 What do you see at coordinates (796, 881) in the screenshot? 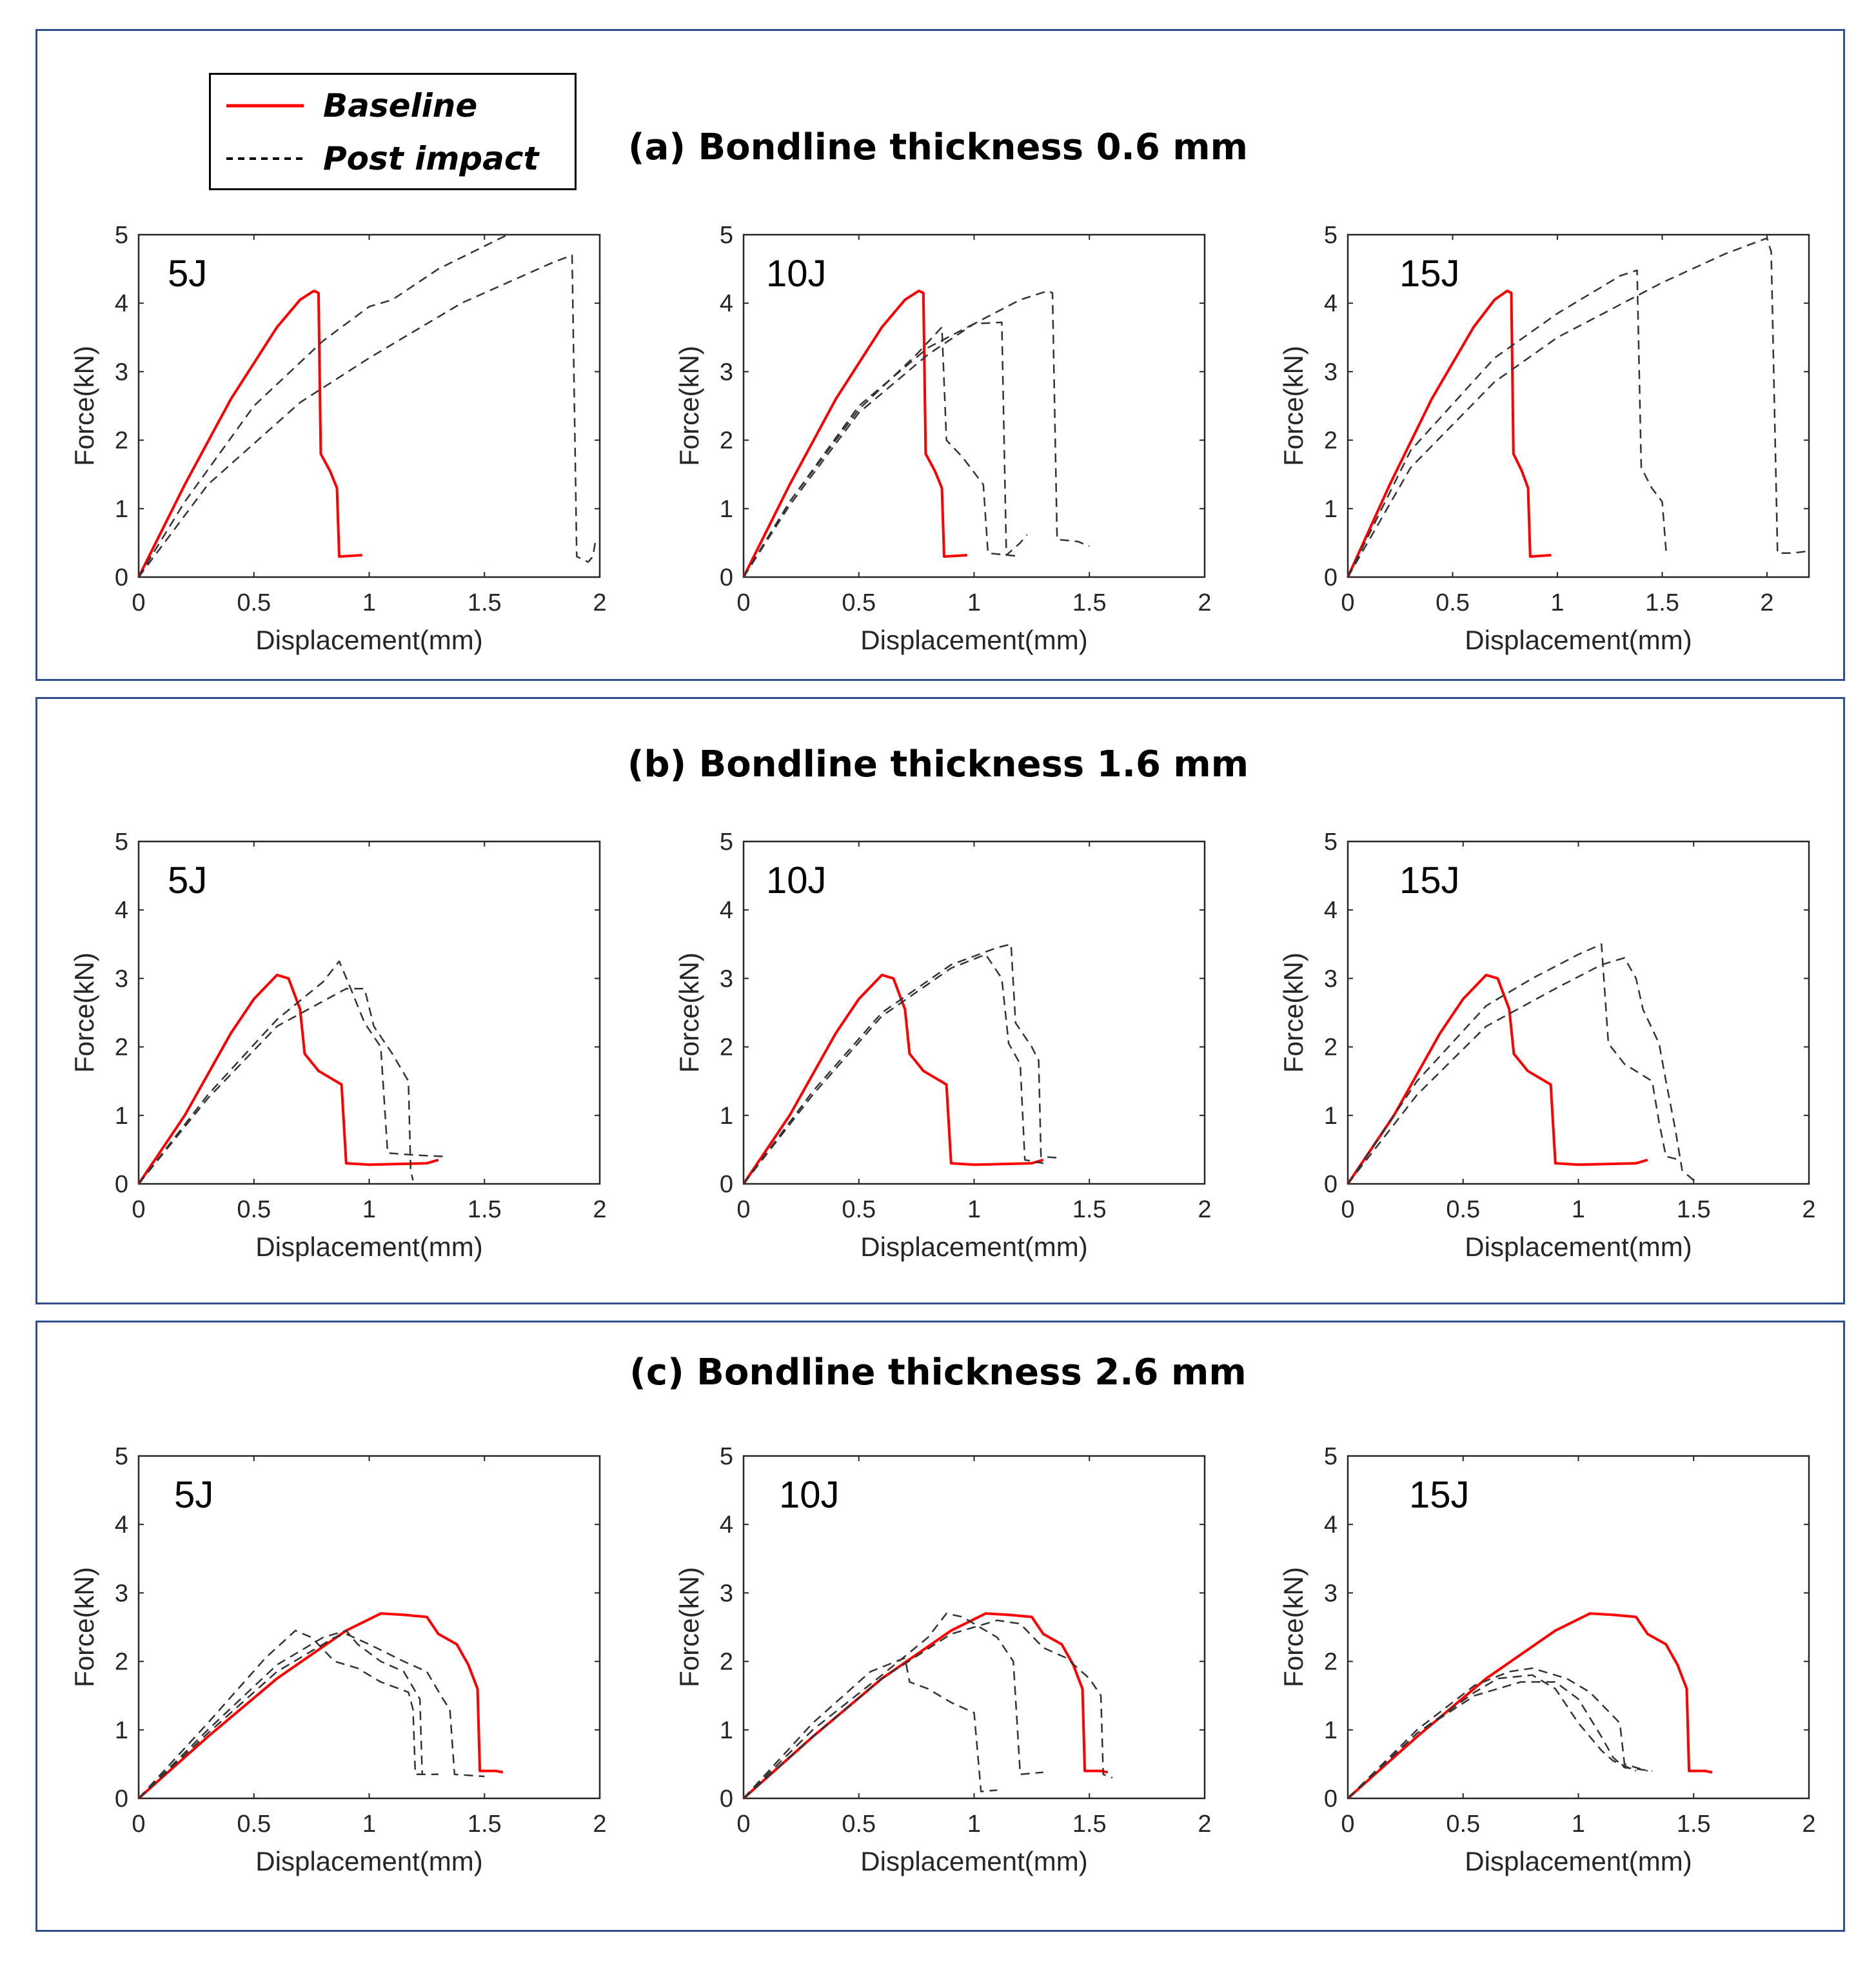
I see `energy-label: 10J` at bounding box center [796, 881].